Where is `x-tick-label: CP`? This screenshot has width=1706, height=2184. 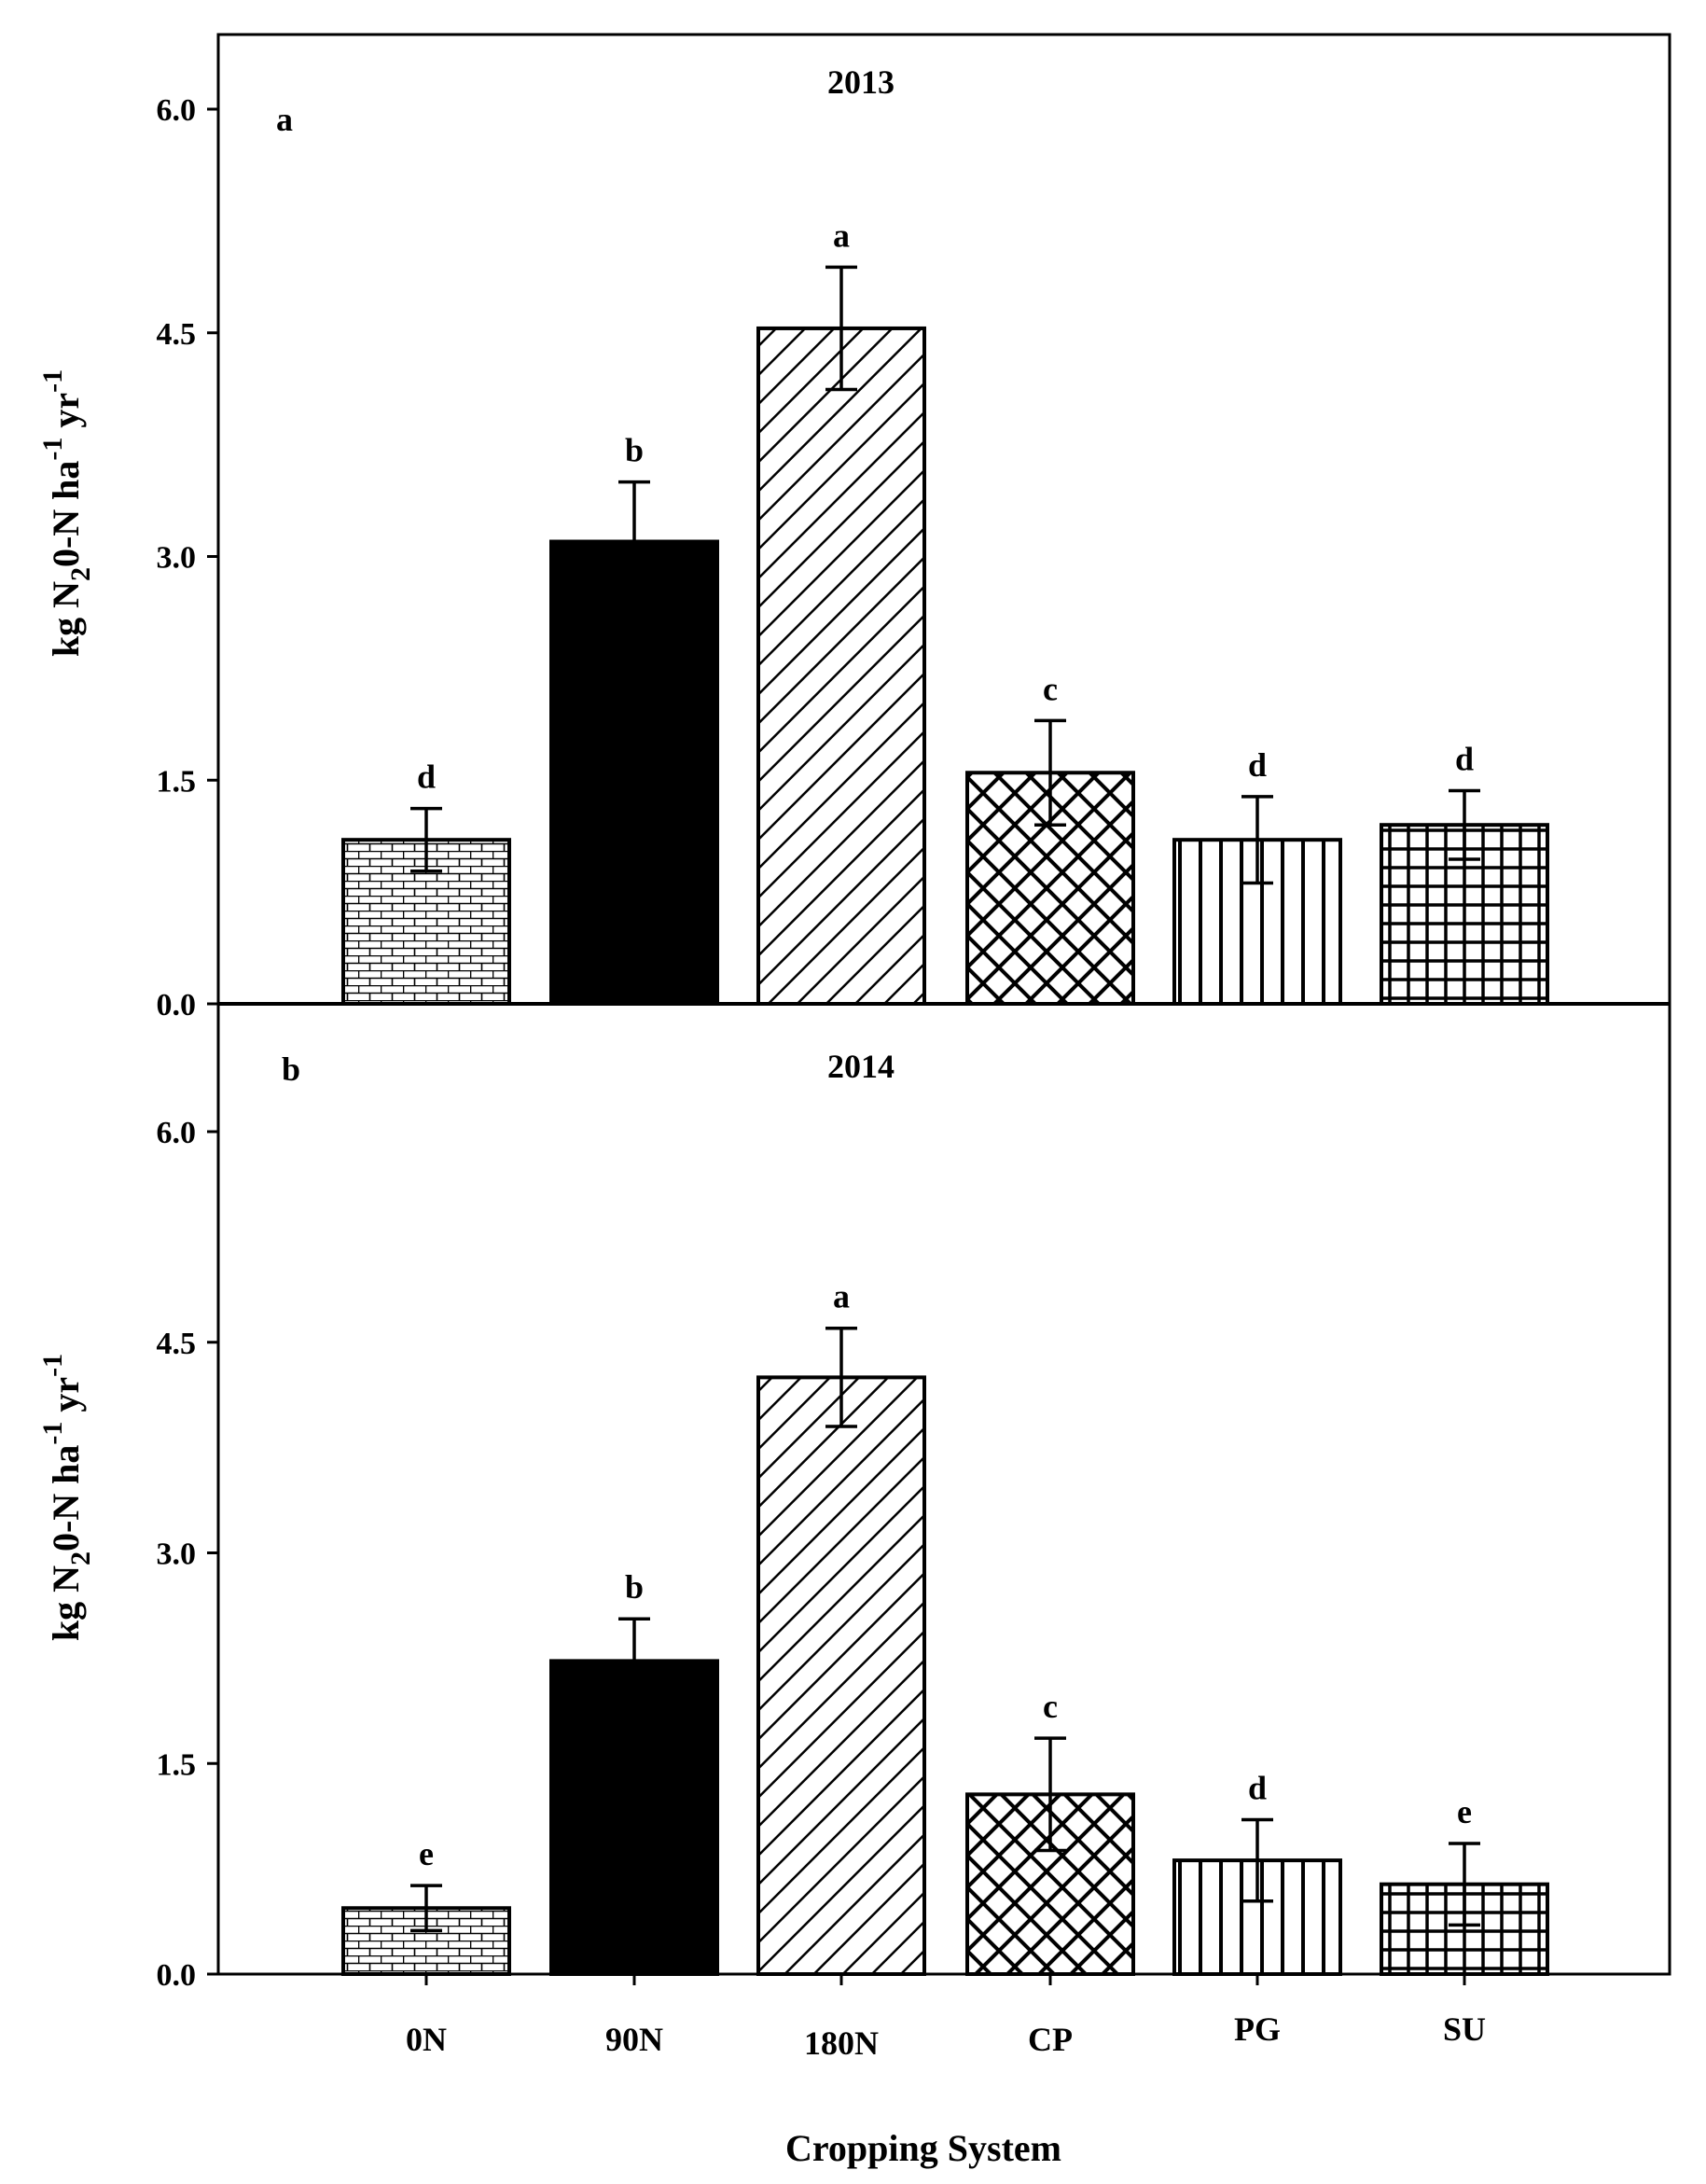 x-tick-label: CP is located at coordinates (1051, 2039).